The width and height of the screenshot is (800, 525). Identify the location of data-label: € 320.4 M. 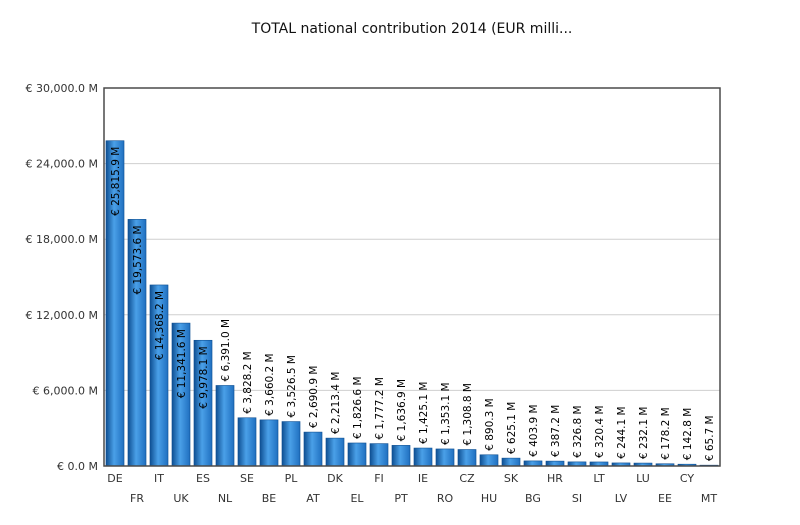
(600, 431).